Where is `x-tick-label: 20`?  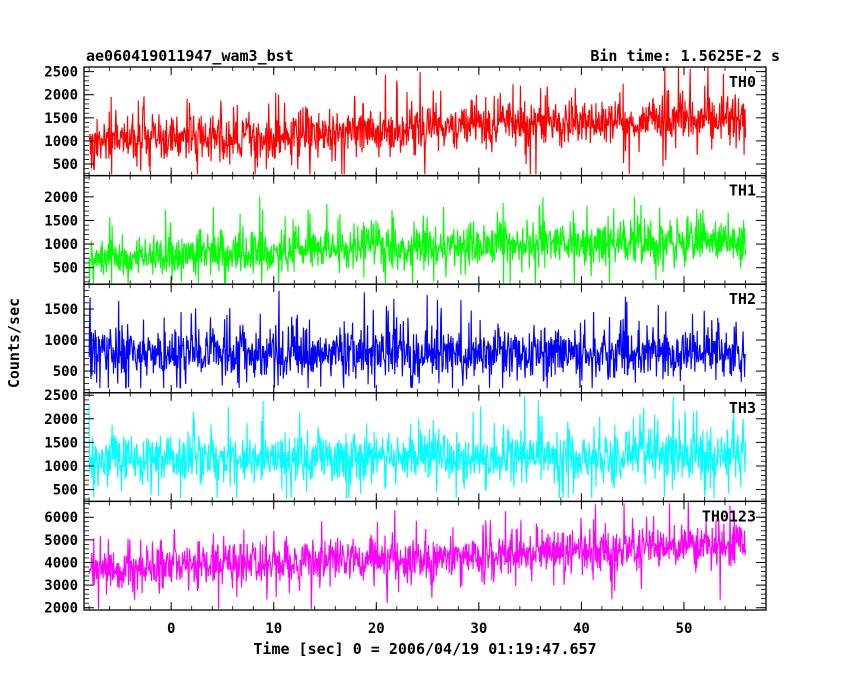 x-tick-label: 20 is located at coordinates (376, 629).